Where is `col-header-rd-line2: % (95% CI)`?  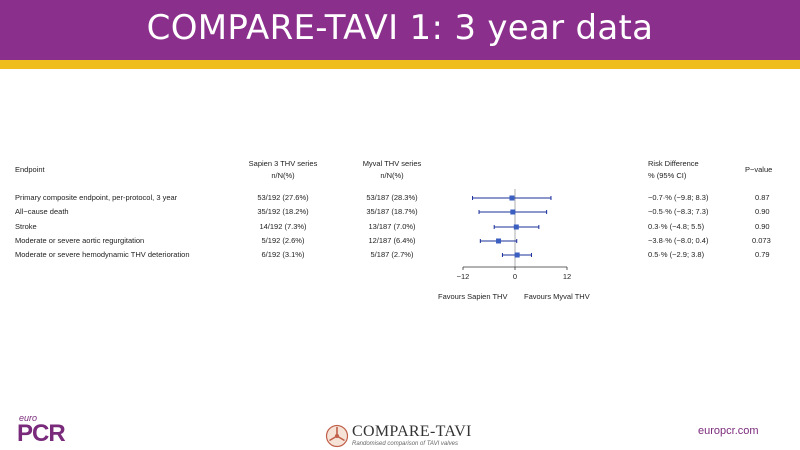
col-header-rd-line2: % (95% CI) is located at coordinates (667, 175).